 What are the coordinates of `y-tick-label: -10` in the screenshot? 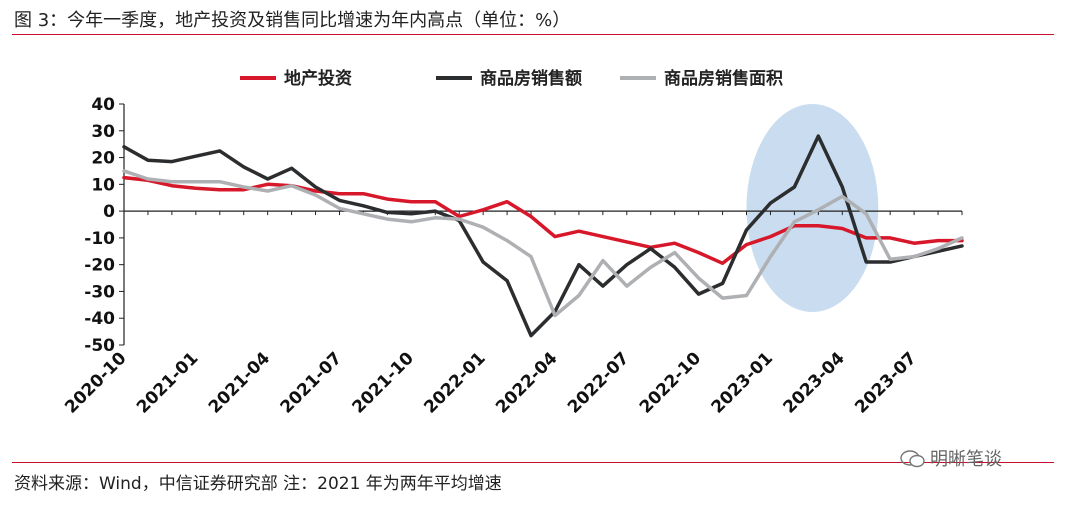 It's located at (99, 239).